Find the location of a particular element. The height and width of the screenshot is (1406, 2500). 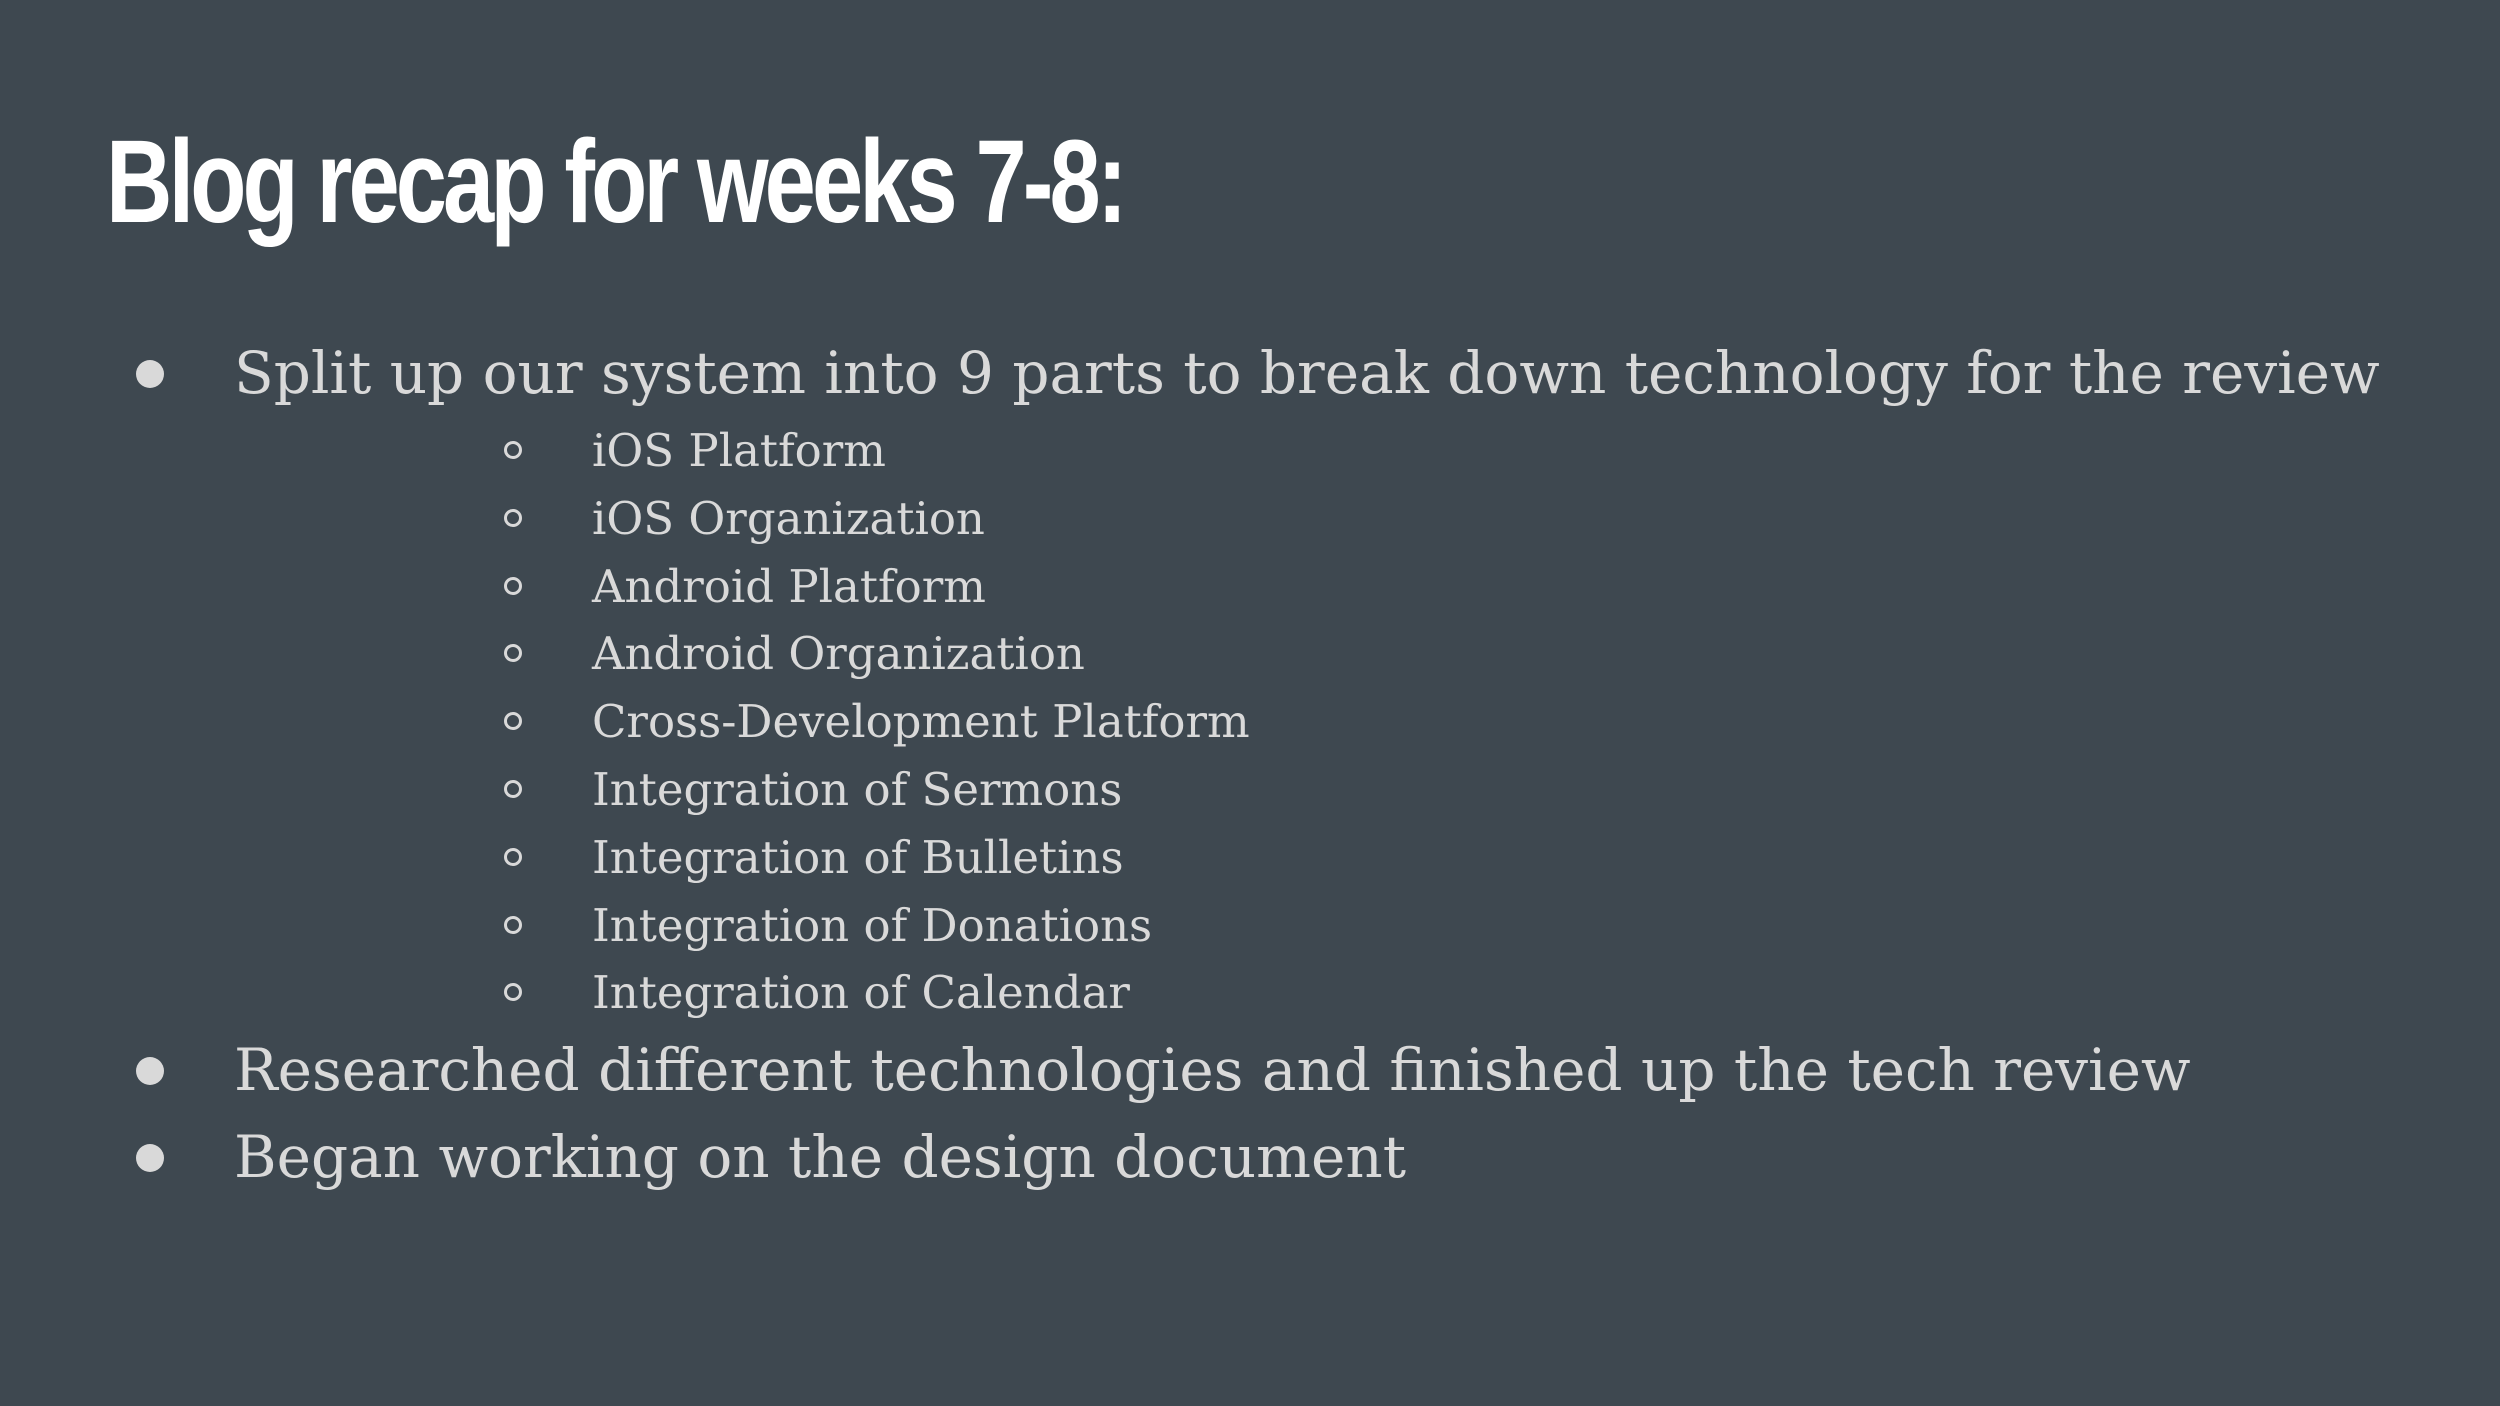

sub-bullet-item: iOS Organization is located at coordinates (1307, 519).